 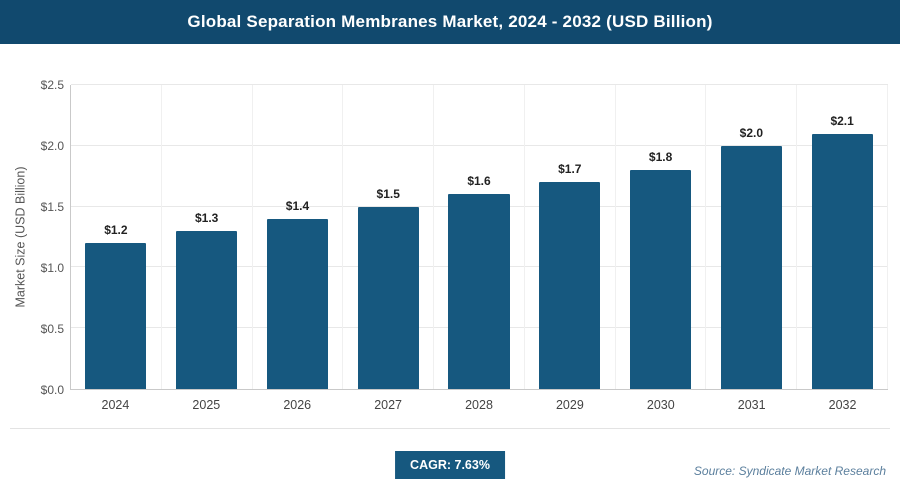 I want to click on x-tick-label: 2026, so click(x=297, y=405).